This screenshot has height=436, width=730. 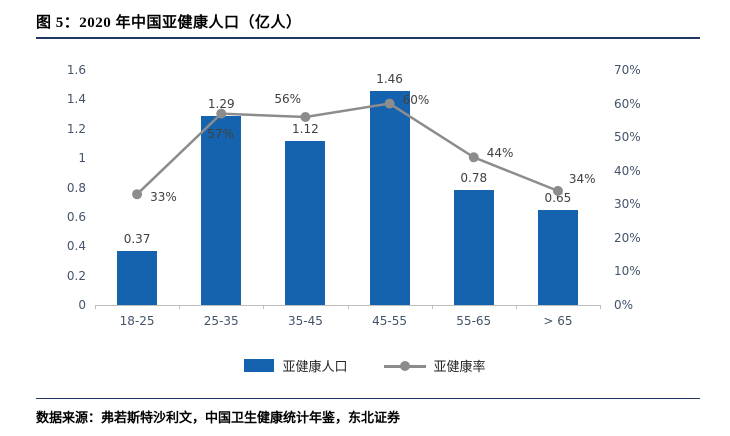 I want to click on bar-value-label: 1.46, so click(x=389, y=78).